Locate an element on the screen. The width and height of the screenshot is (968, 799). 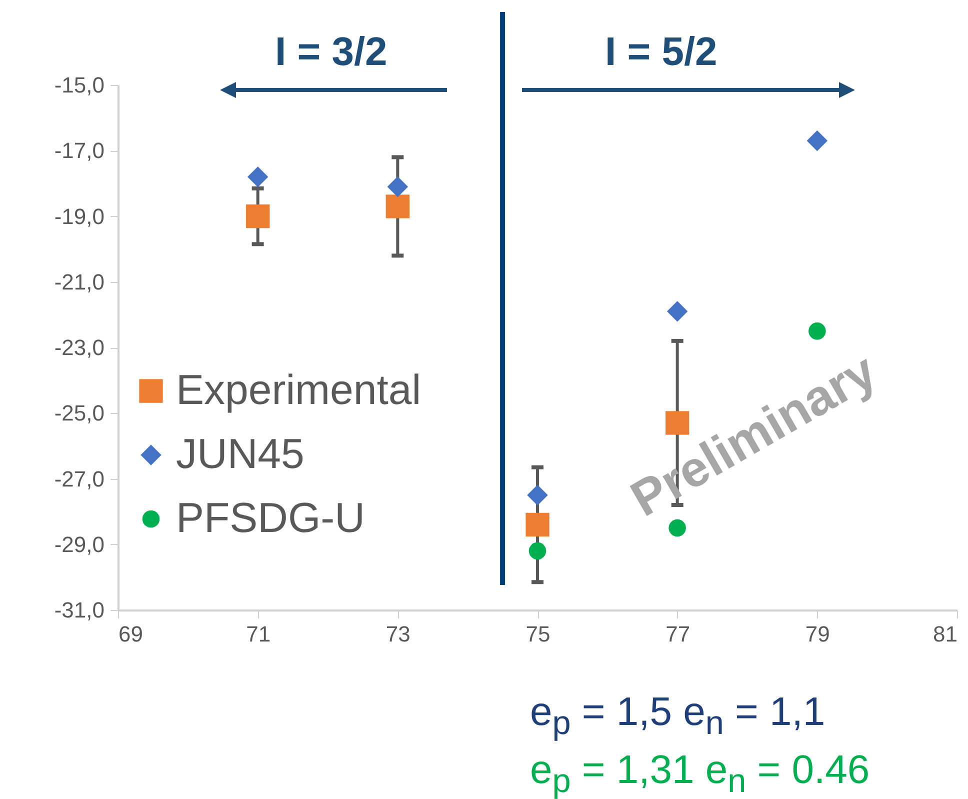
x-tick-label: 77 is located at coordinates (678, 634).